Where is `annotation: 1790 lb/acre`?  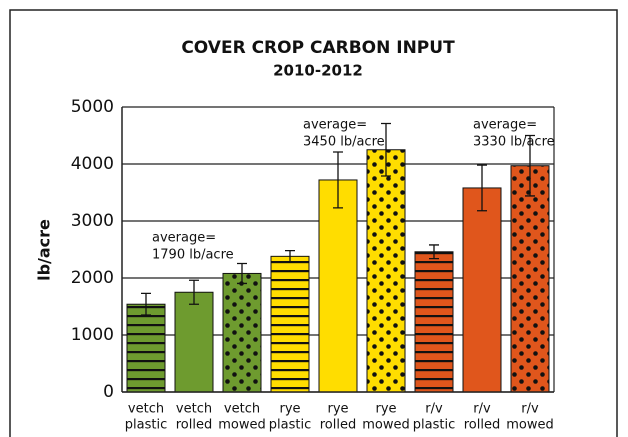 annotation: 1790 lb/acre is located at coordinates (193, 255).